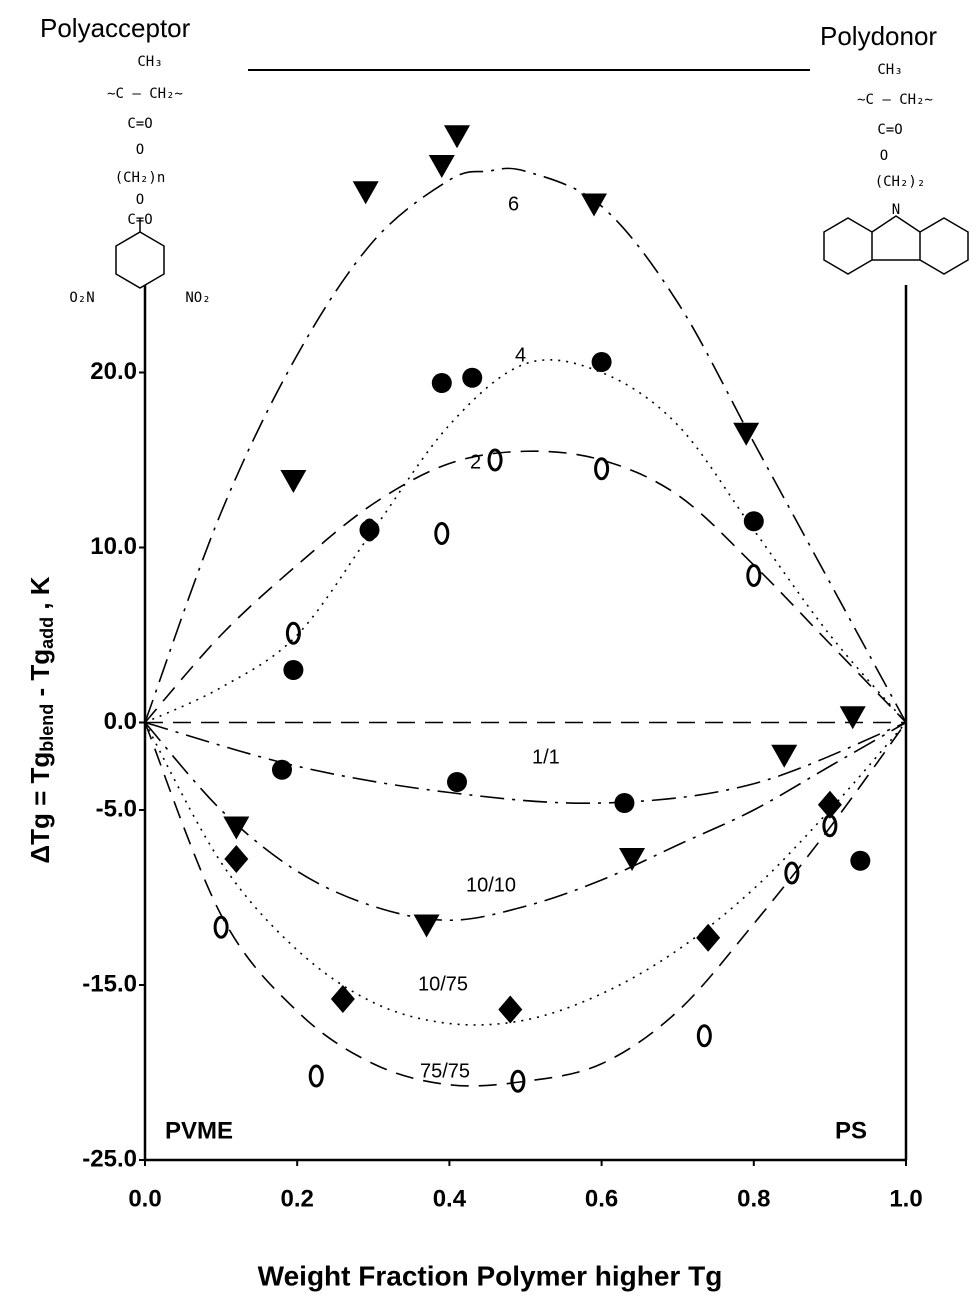  I want to click on y-tick-label: 20.0, so click(113, 371).